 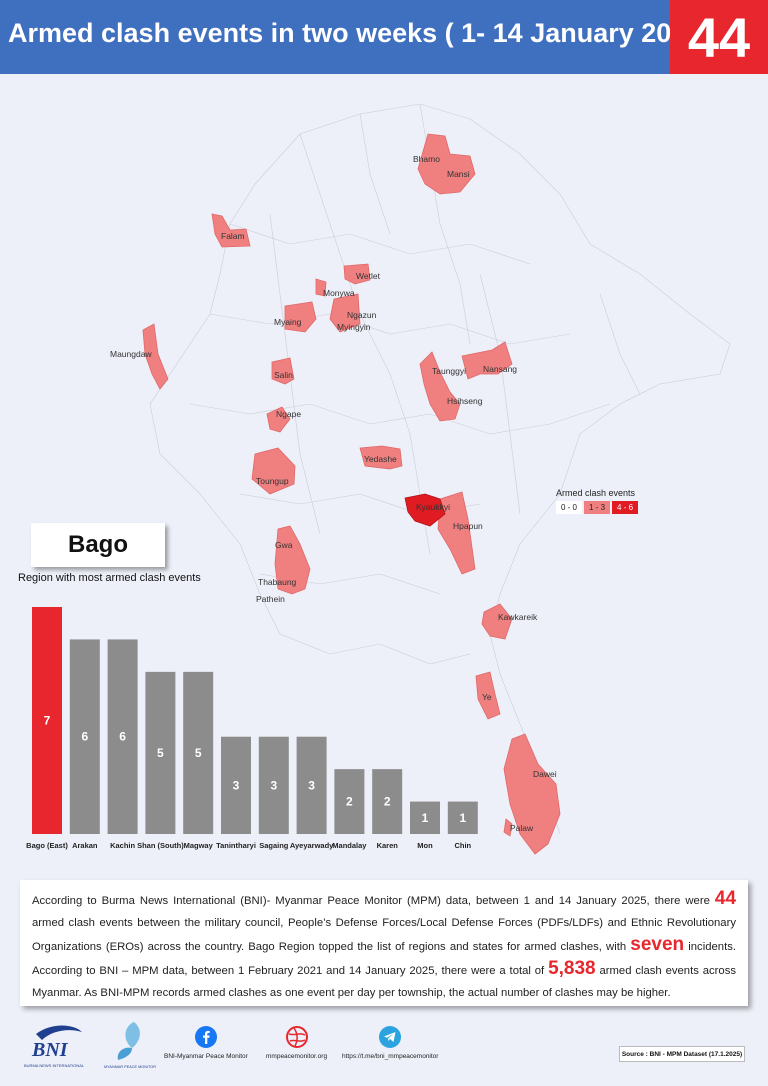 I want to click on bar-value-label-6: 3, so click(x=273, y=785).